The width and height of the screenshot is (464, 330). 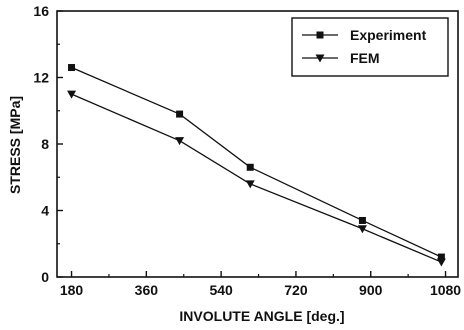 I want to click on legend-box, so click(x=370, y=47).